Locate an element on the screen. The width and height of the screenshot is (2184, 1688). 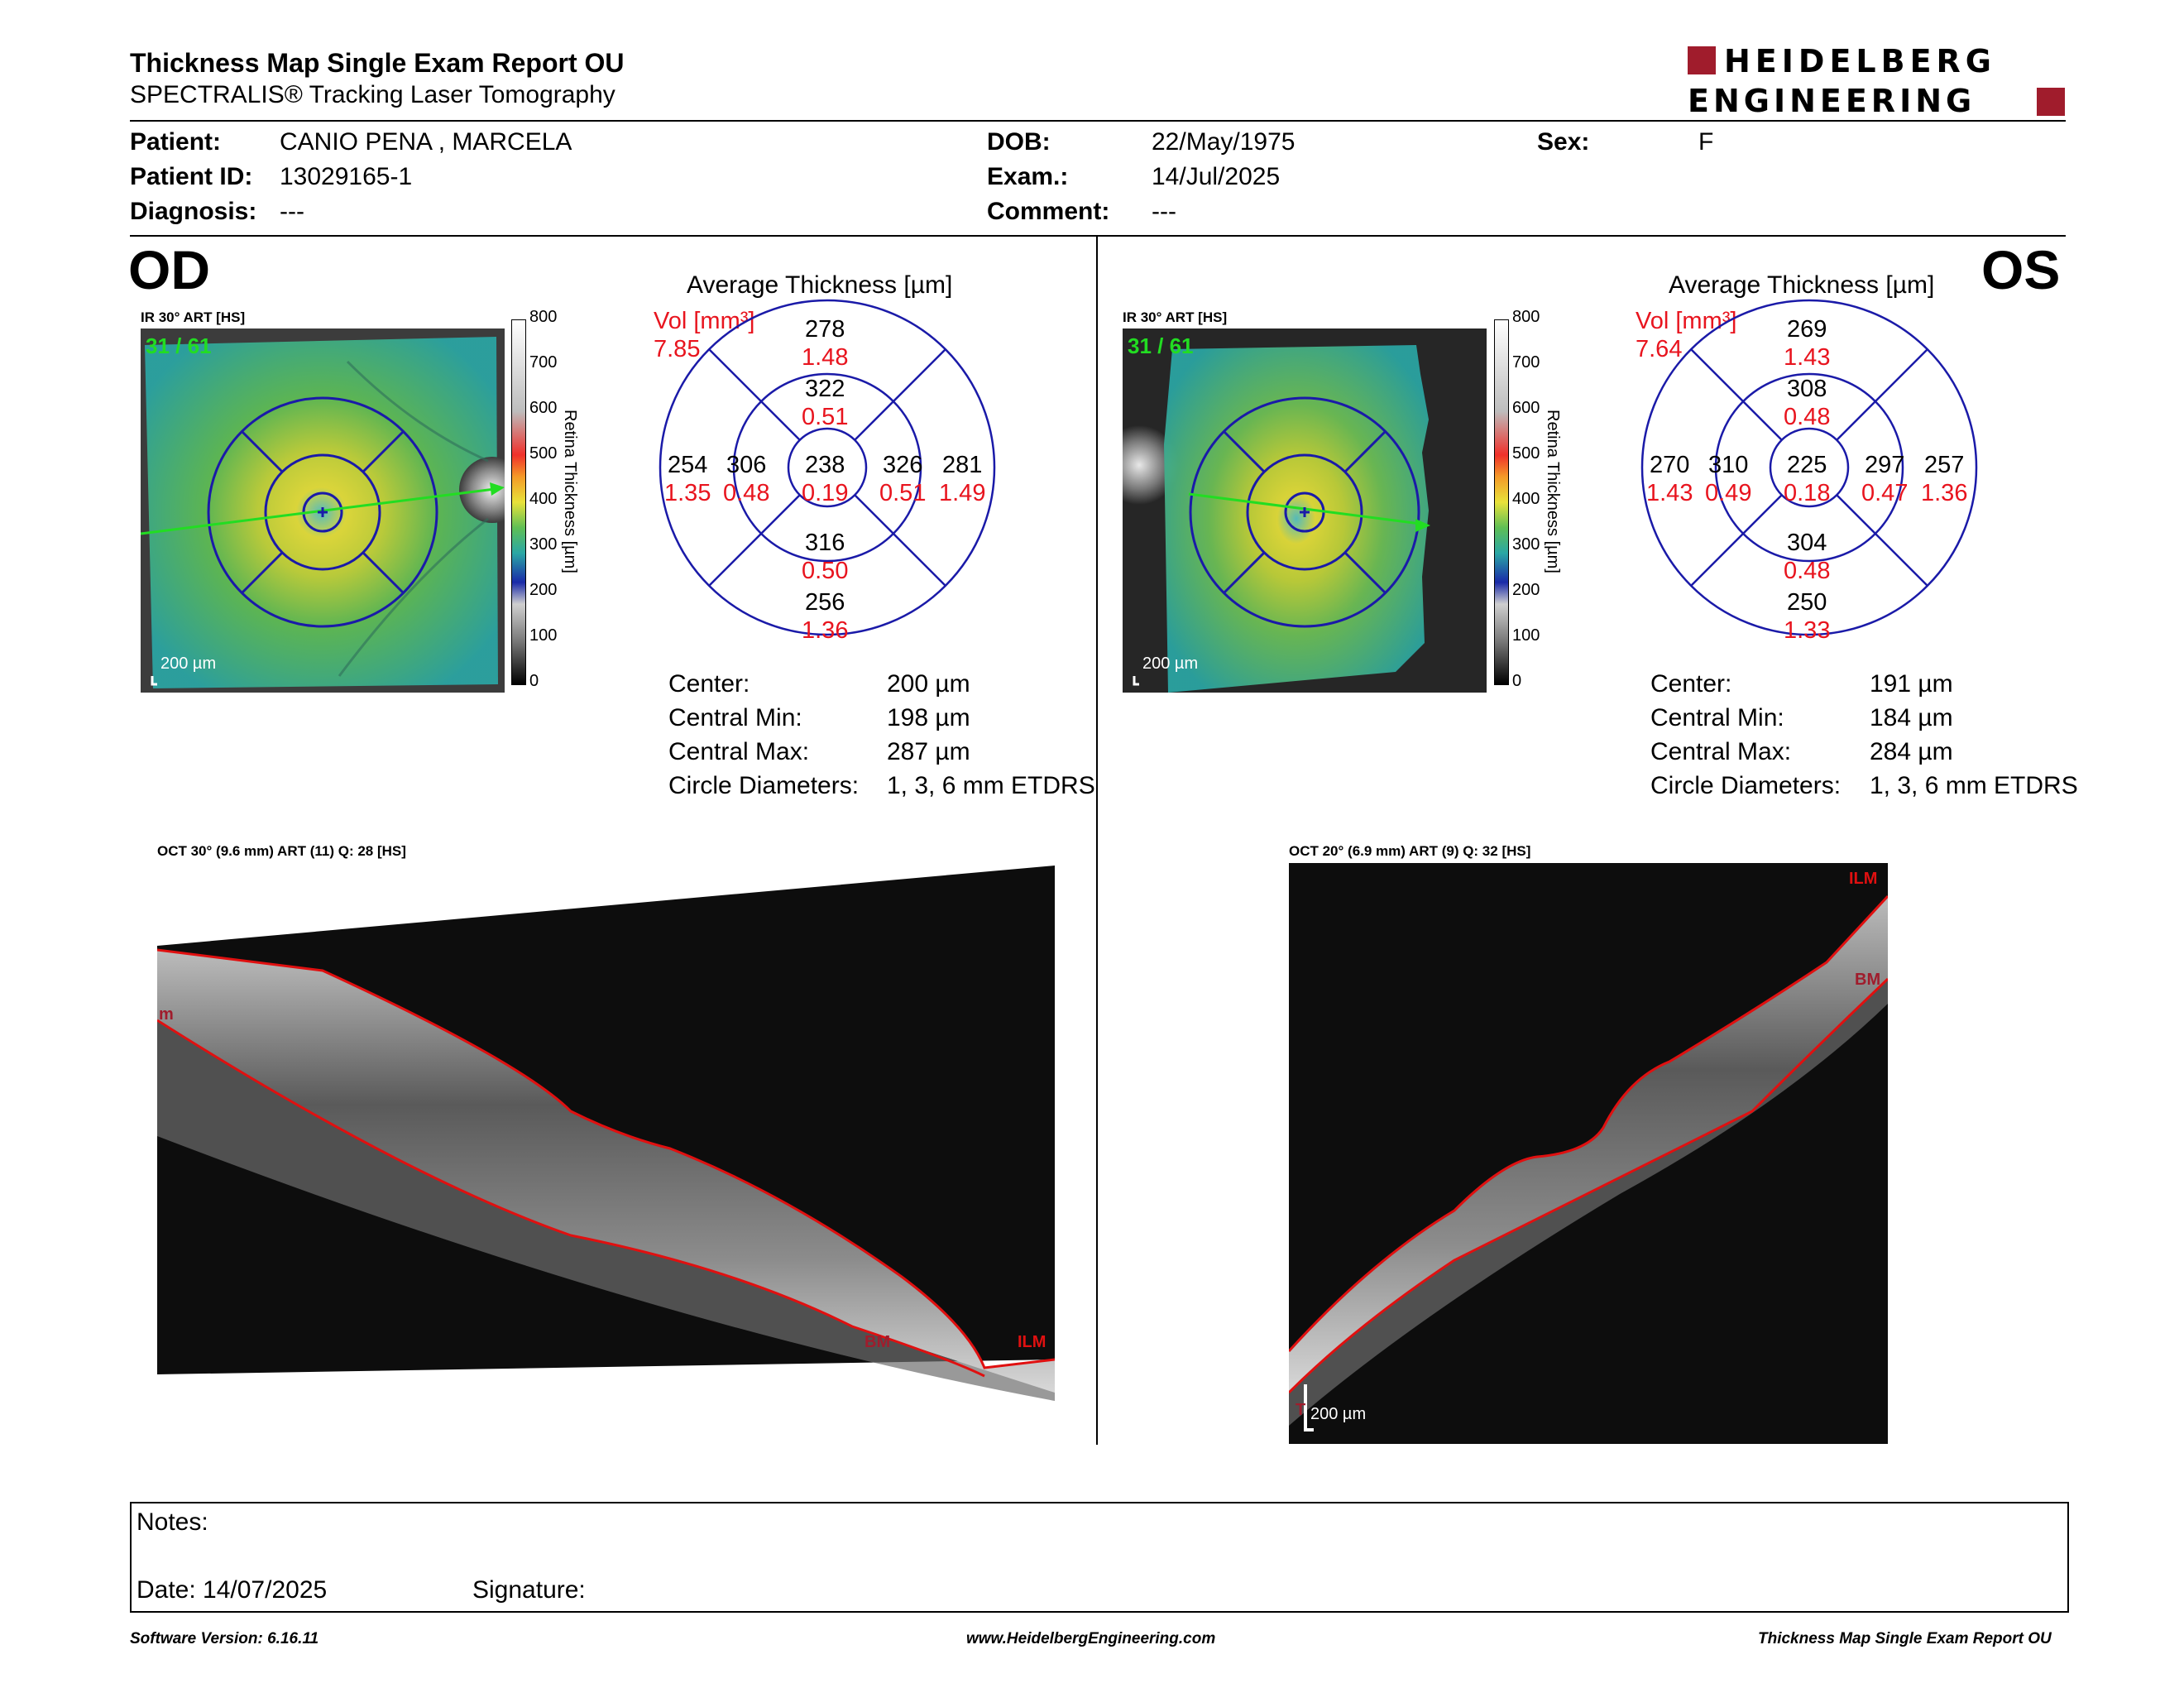
exam-label: Exam.: is located at coordinates (1028, 176).